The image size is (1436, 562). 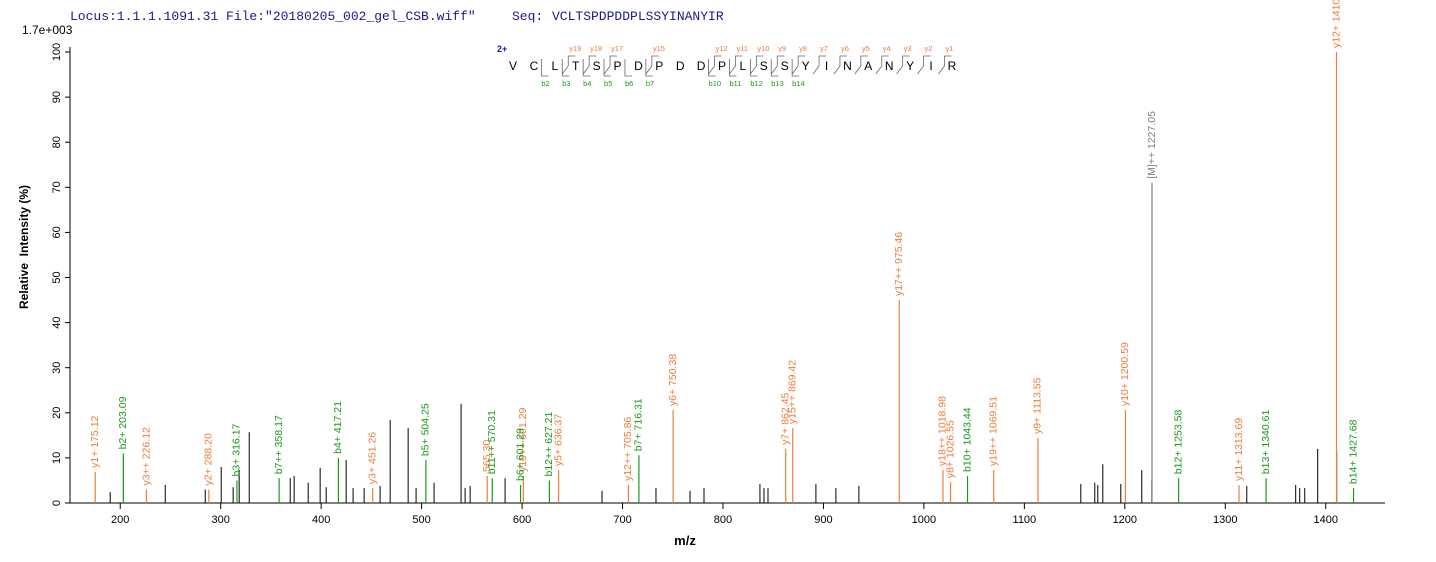 I want to click on y-fragment-label: y11, so click(x=742, y=48).